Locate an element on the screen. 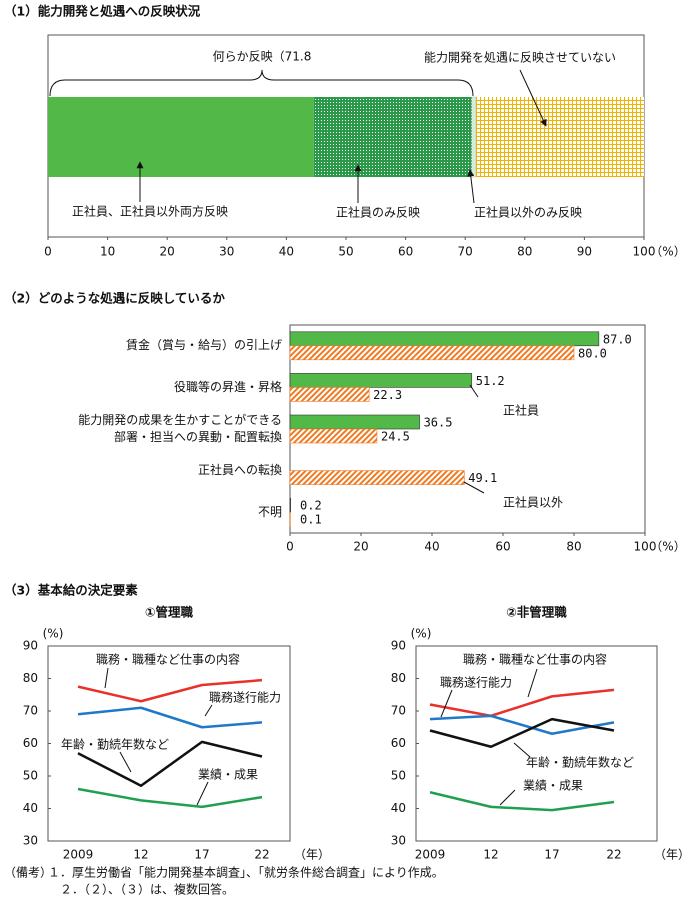 This screenshot has height=899, width=689. y-tick-label: 40 is located at coordinates (30, 808).